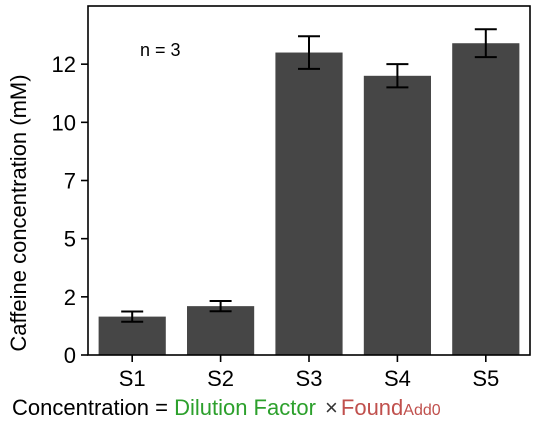 This screenshot has width=550, height=425. What do you see at coordinates (397, 215) in the screenshot?
I see `bar-s4` at bounding box center [397, 215].